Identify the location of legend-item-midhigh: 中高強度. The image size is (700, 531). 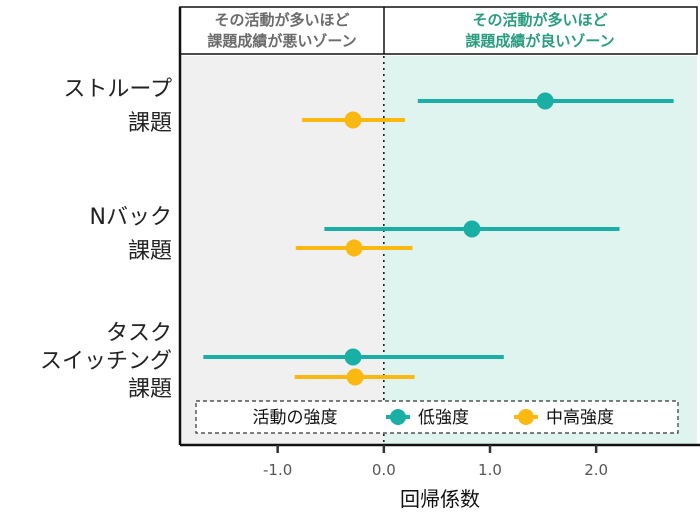
(564, 418).